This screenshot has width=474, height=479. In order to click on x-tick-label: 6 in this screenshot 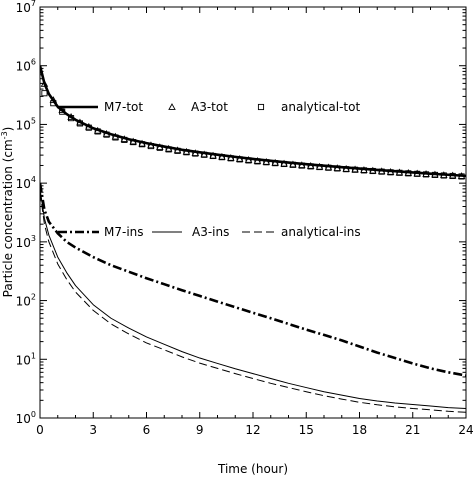, I will do `click(147, 430)`.